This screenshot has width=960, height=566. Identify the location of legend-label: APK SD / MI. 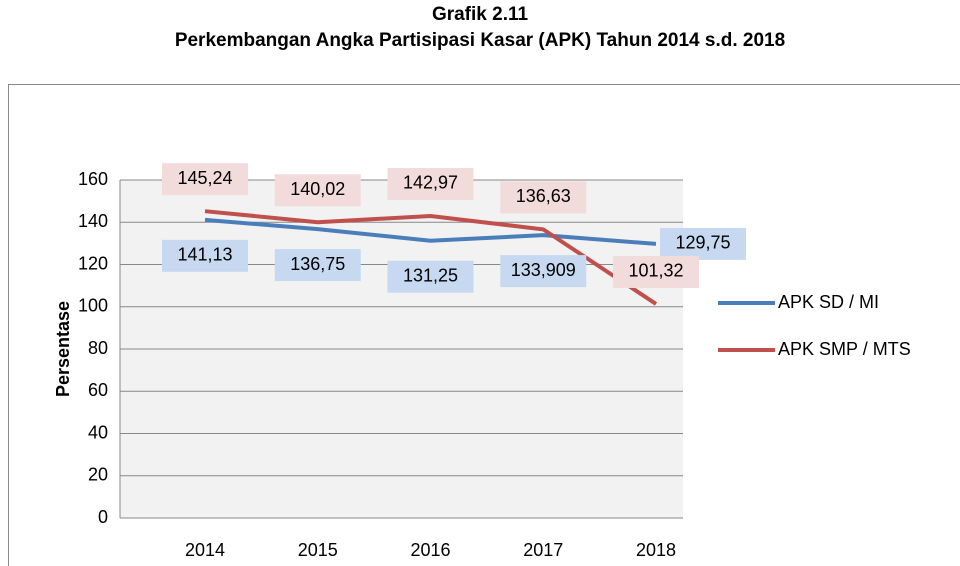
(828, 302).